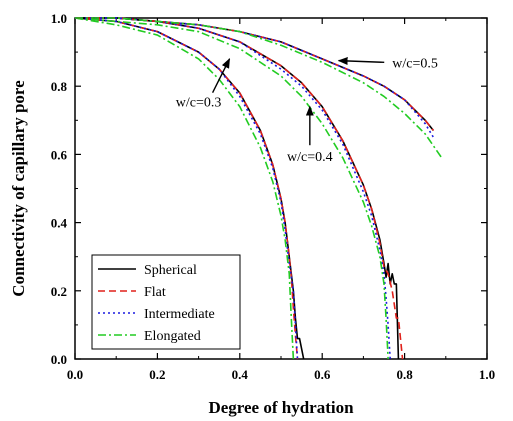  I want to click on annotation-label: w/c=0.4, so click(310, 157).